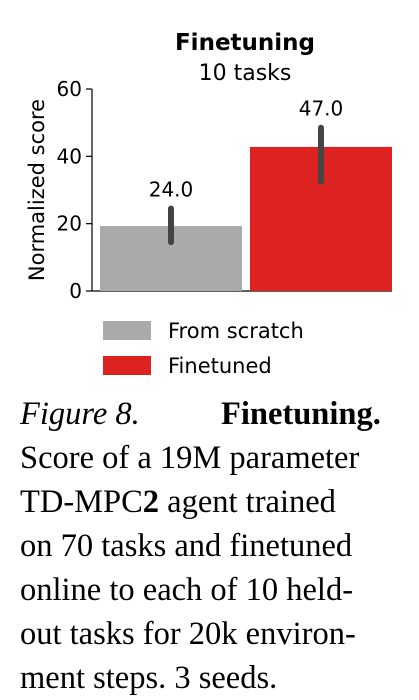 Image resolution: width=419 pixels, height=700 pixels. I want to click on data-label-from-scratch: 24.0, so click(171, 190).